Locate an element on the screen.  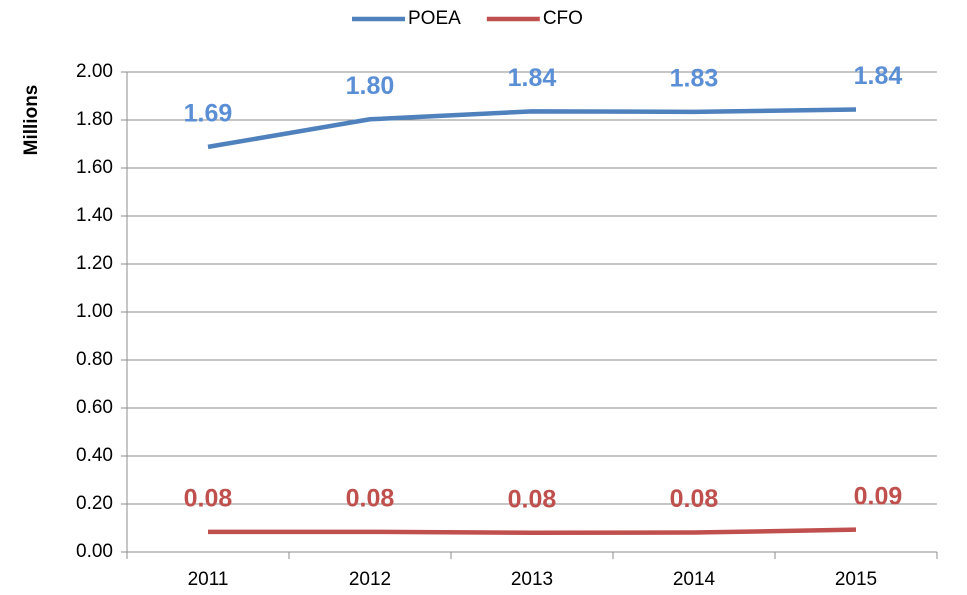
y-tick-label: 1.00 is located at coordinates (94, 311).